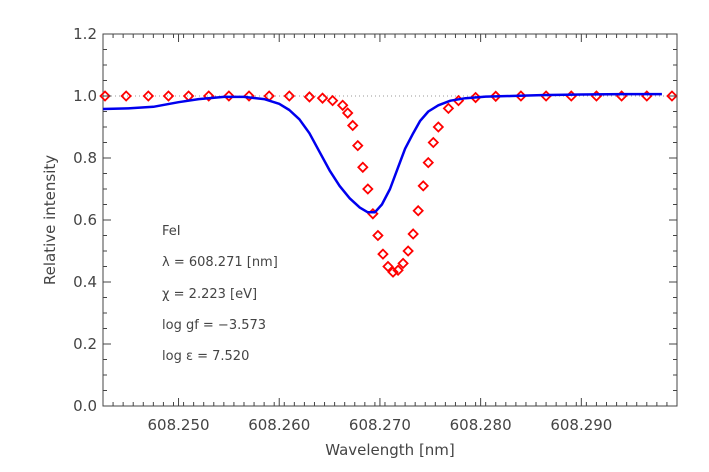  What do you see at coordinates (209, 294) in the screenshot?
I see `annotation-excitation: χ = 2.223 [eV]` at bounding box center [209, 294].